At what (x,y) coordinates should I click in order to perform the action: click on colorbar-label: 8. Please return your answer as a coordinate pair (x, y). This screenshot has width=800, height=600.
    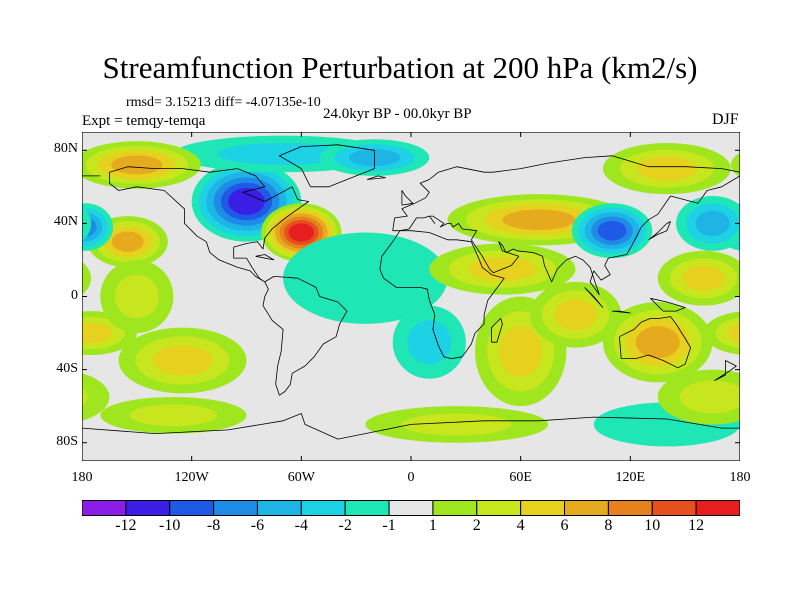
    Looking at the image, I should click on (608, 525).